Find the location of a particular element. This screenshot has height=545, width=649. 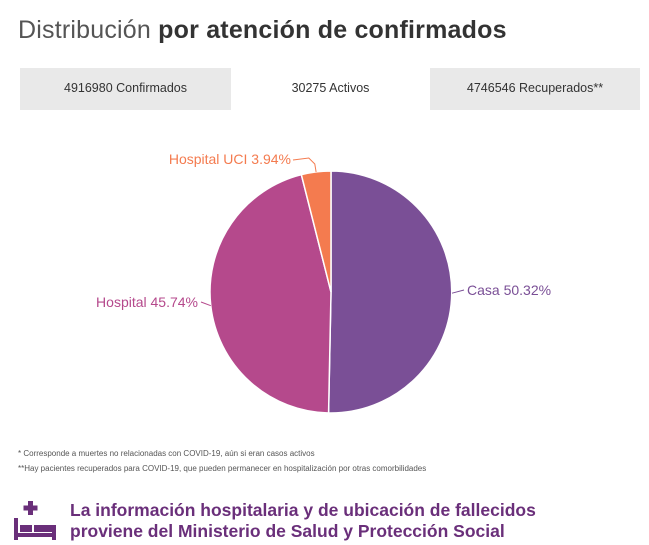

tab-confirmados: 4916980 Confirmados is located at coordinates (125, 88).